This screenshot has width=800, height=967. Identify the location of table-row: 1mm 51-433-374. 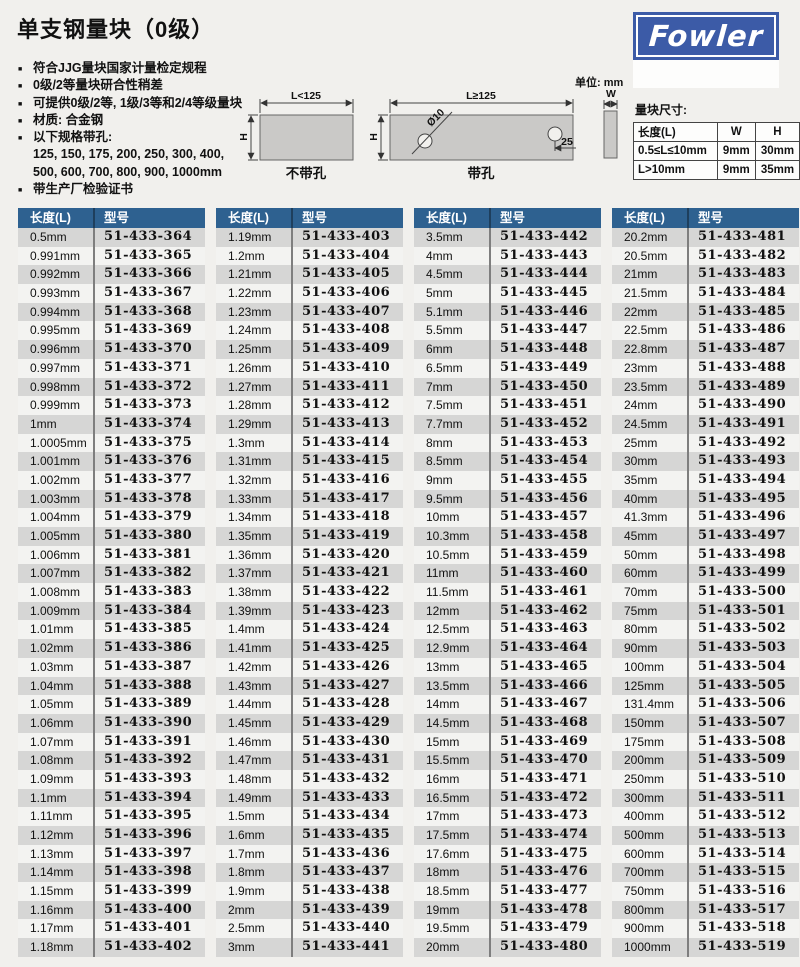
(111, 424).